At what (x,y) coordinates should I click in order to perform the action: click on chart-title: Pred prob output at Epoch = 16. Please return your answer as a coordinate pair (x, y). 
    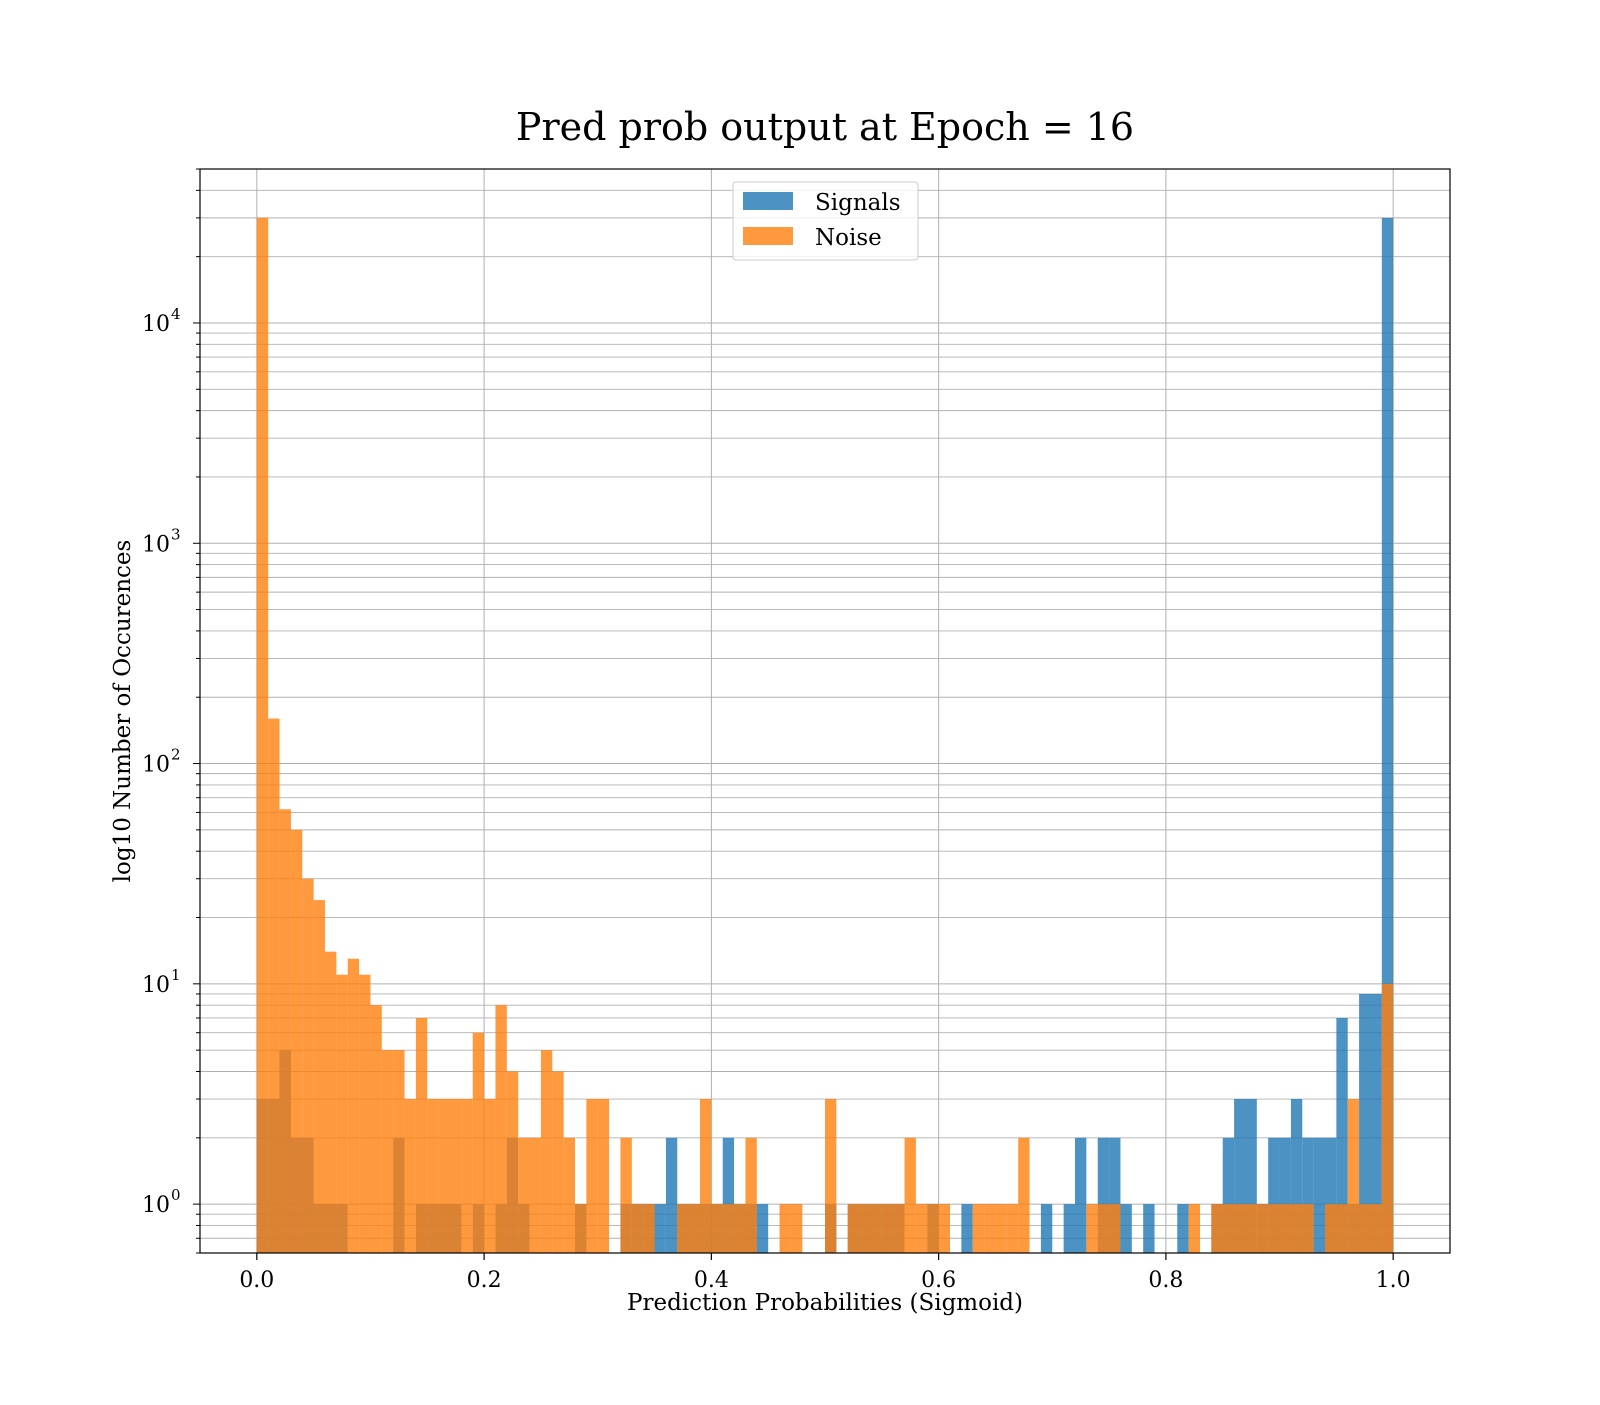
    Looking at the image, I should click on (825, 127).